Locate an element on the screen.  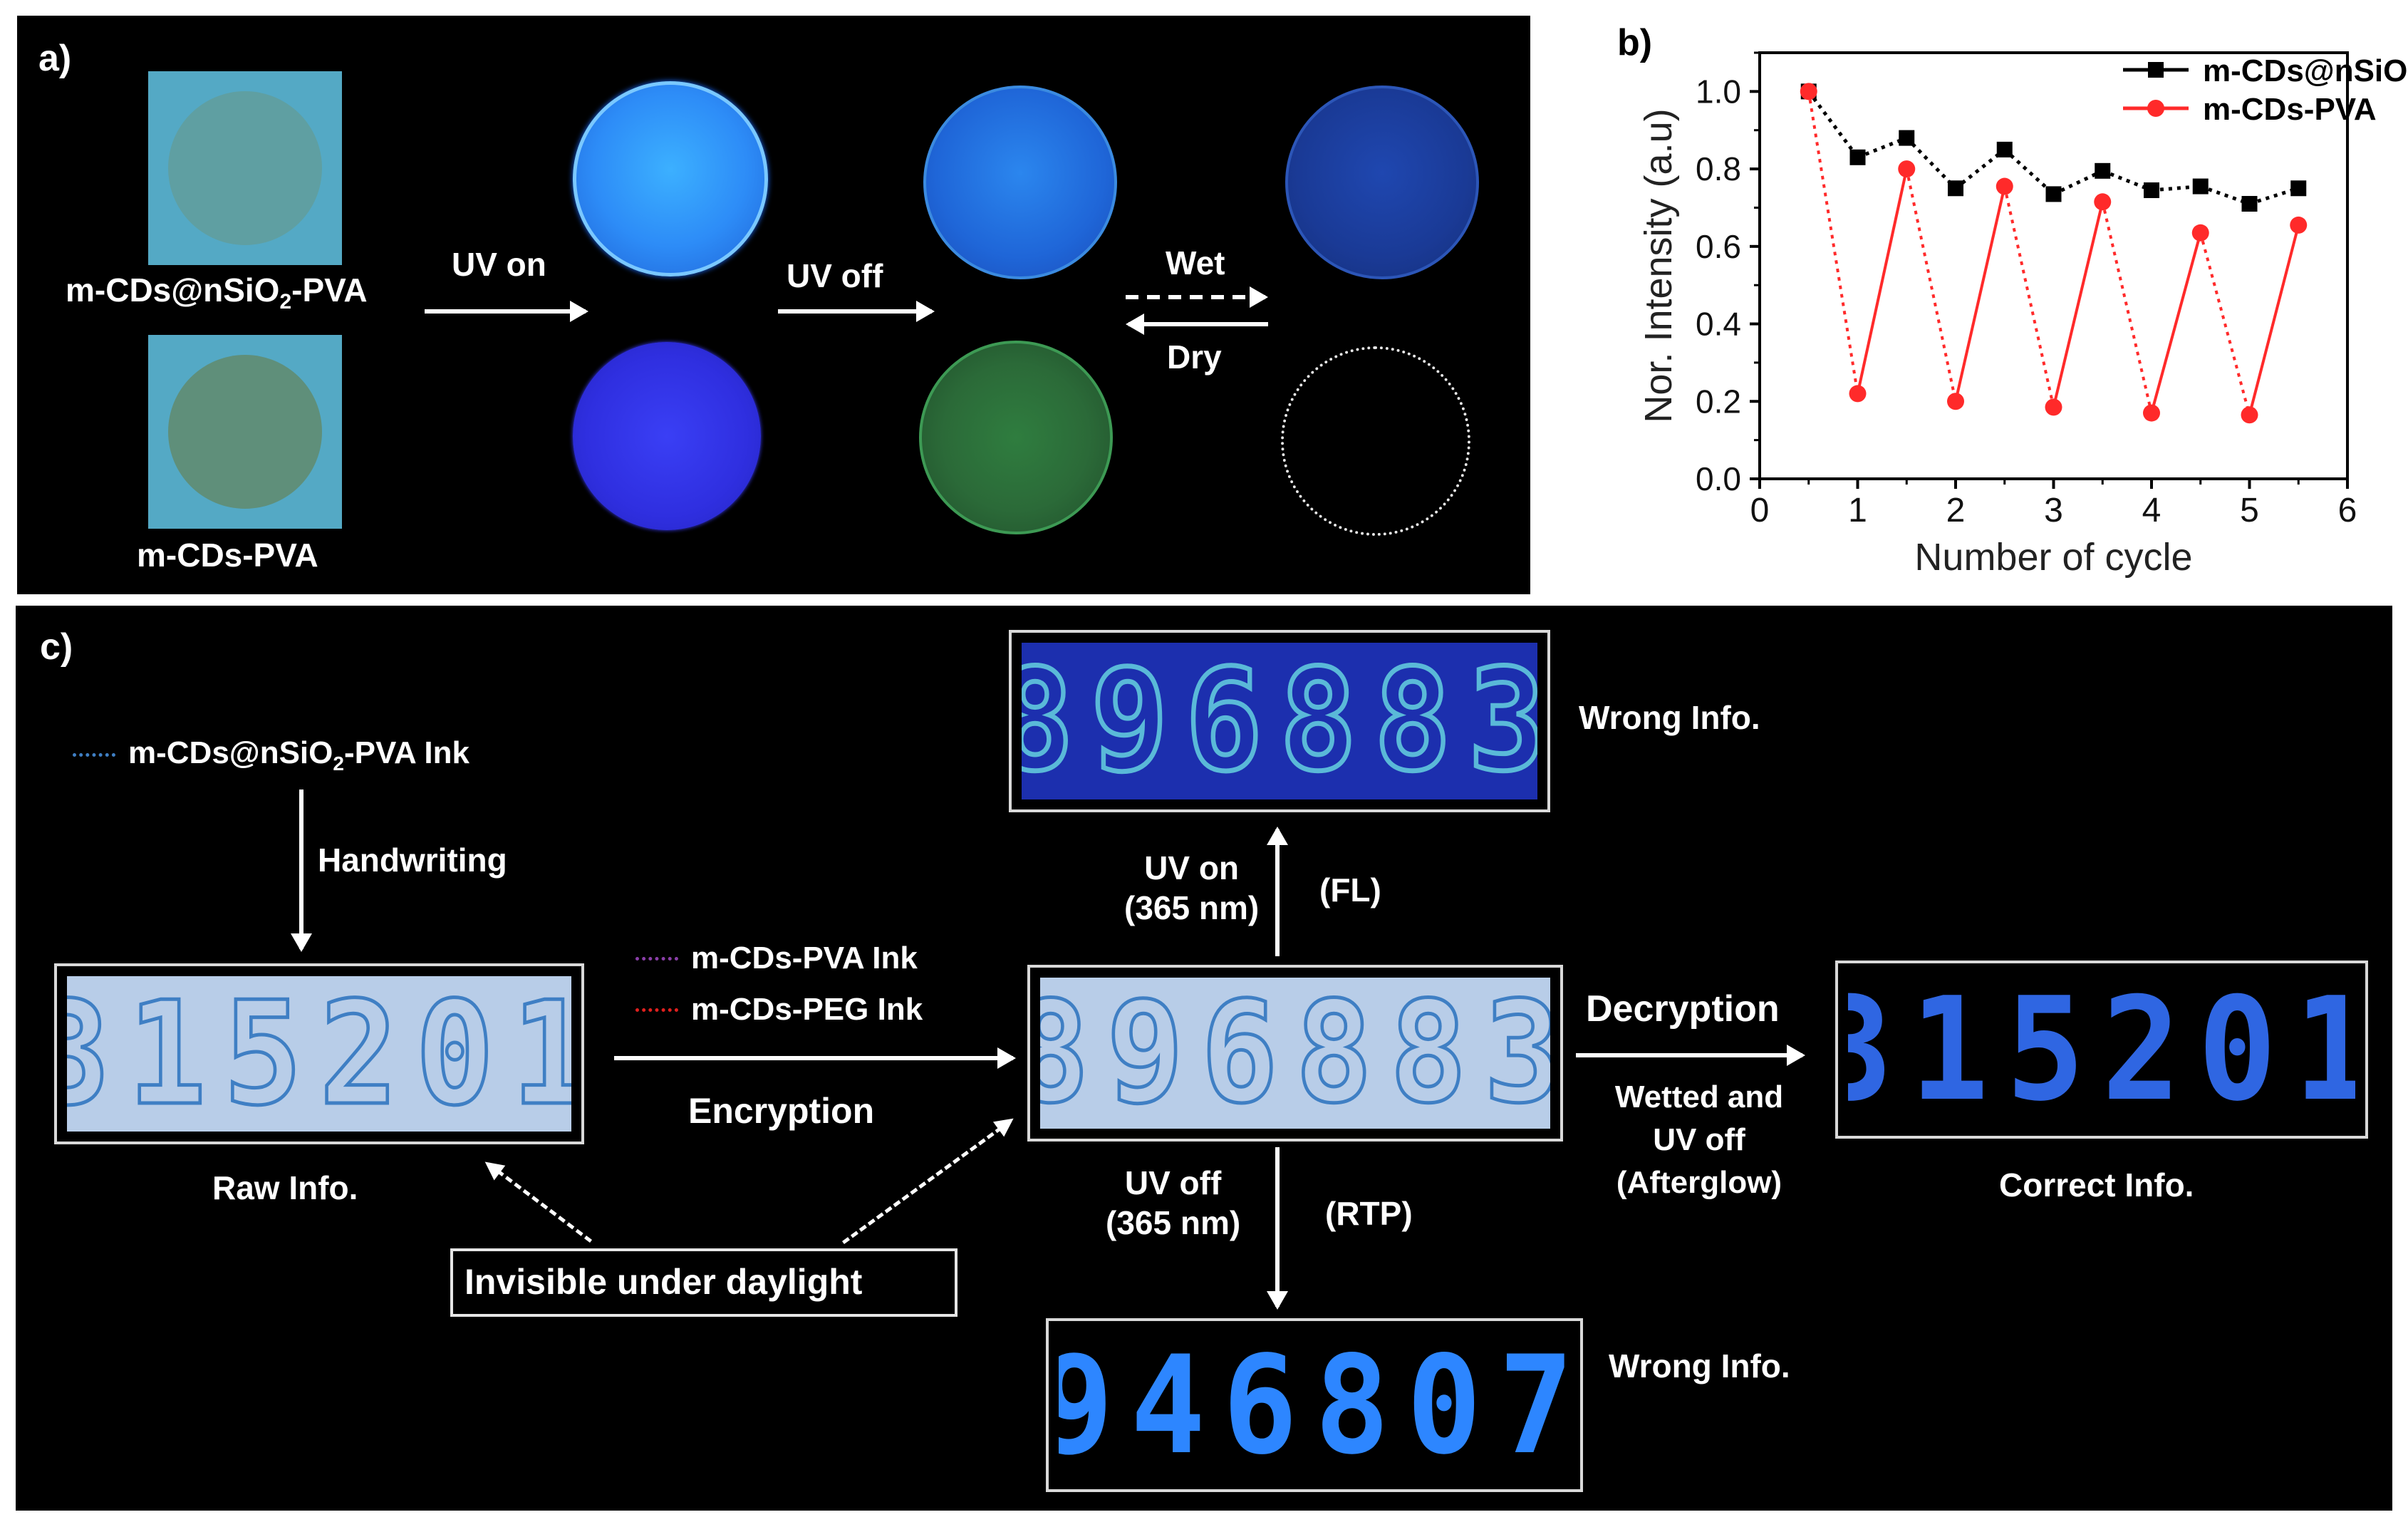
ink-swatch-purple is located at coordinates (656, 959).